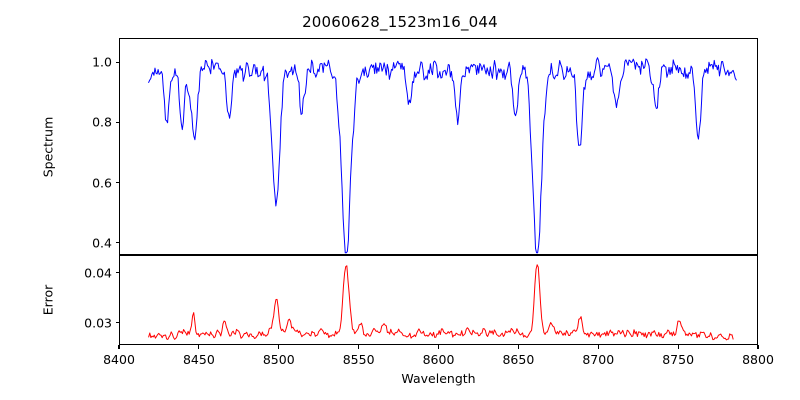 Image resolution: width=800 pixels, height=400 pixels. Describe the element at coordinates (48, 300) in the screenshot. I see `error-y-axis-label: Error` at that location.